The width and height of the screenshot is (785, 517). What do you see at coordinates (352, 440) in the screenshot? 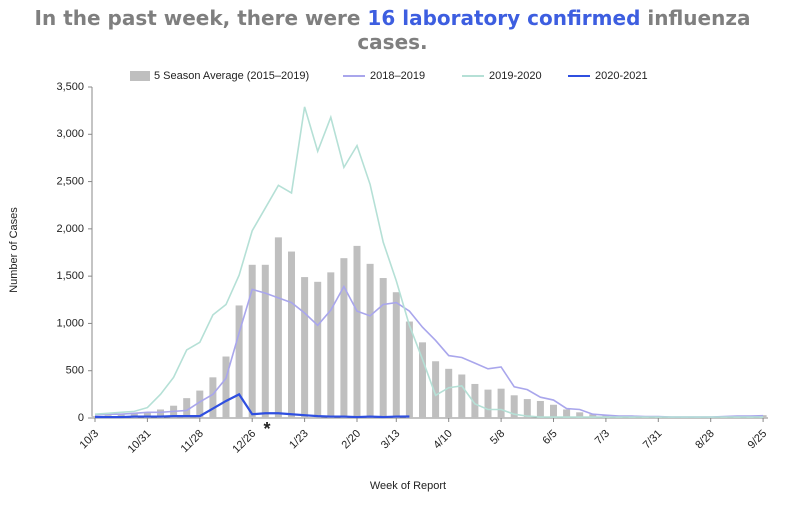
I see `x-tick-label: 2/20` at bounding box center [352, 440].